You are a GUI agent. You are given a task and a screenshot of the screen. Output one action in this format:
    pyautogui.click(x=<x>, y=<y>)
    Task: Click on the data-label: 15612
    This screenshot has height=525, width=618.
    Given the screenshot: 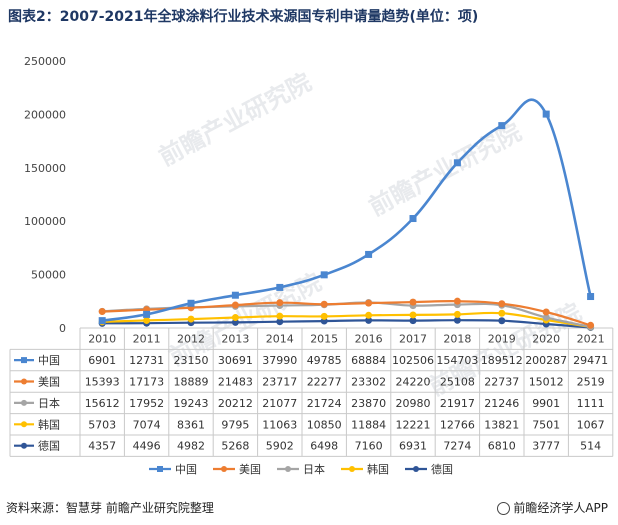 What is the action you would take?
    pyautogui.click(x=102, y=403)
    